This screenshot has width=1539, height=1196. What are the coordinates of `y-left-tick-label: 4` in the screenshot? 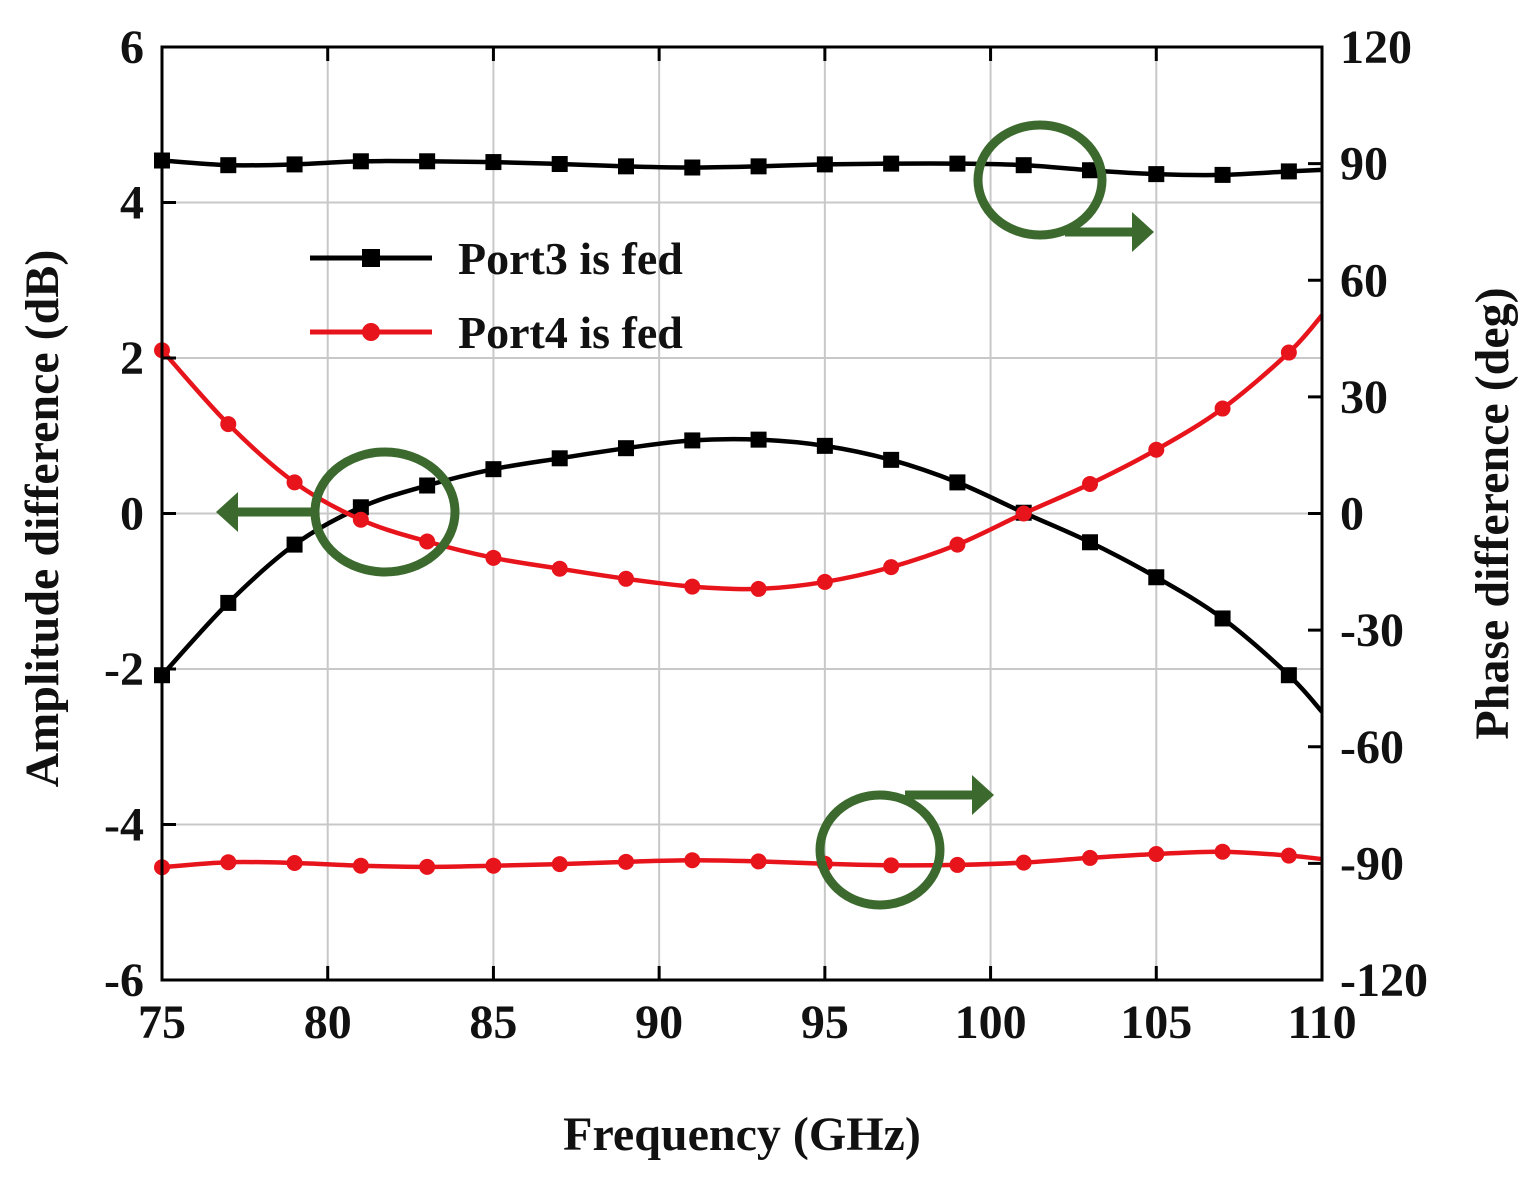 It's located at (132, 203).